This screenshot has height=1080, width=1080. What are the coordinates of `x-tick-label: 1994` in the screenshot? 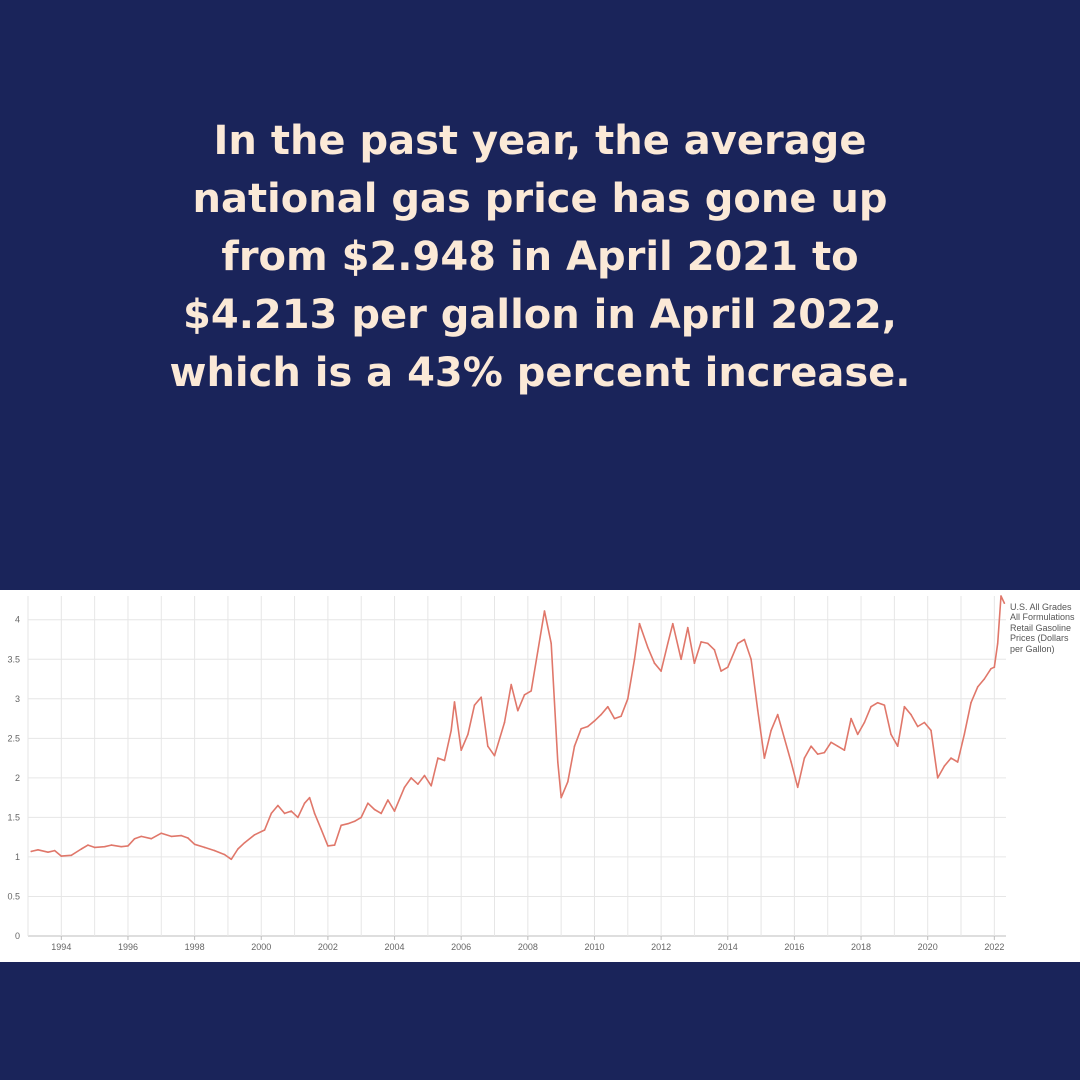 It's located at (61, 947).